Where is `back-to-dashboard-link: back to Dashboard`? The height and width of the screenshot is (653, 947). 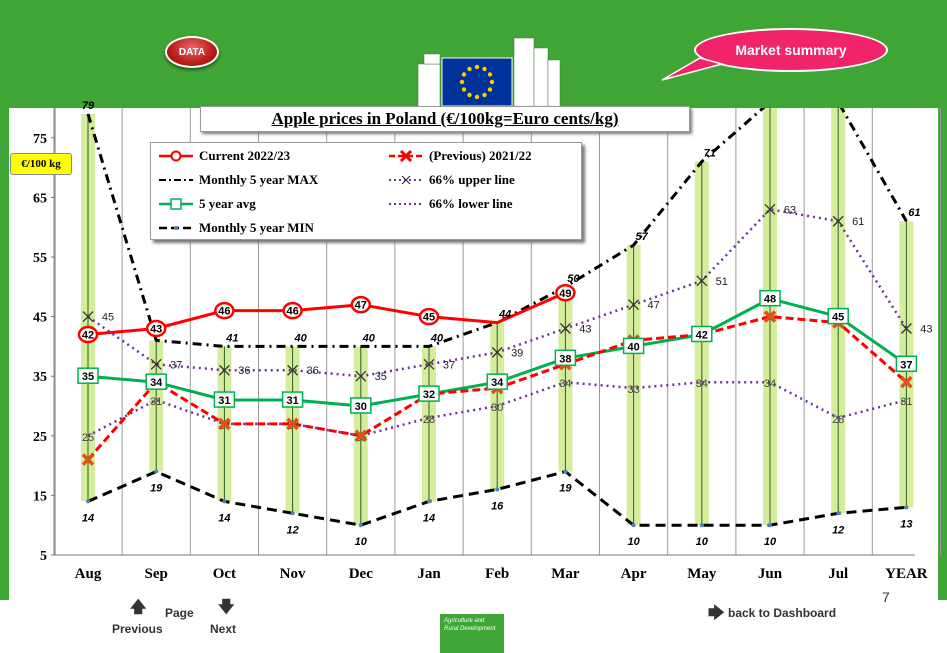 back-to-dashboard-link: back to Dashboard is located at coordinates (782, 613).